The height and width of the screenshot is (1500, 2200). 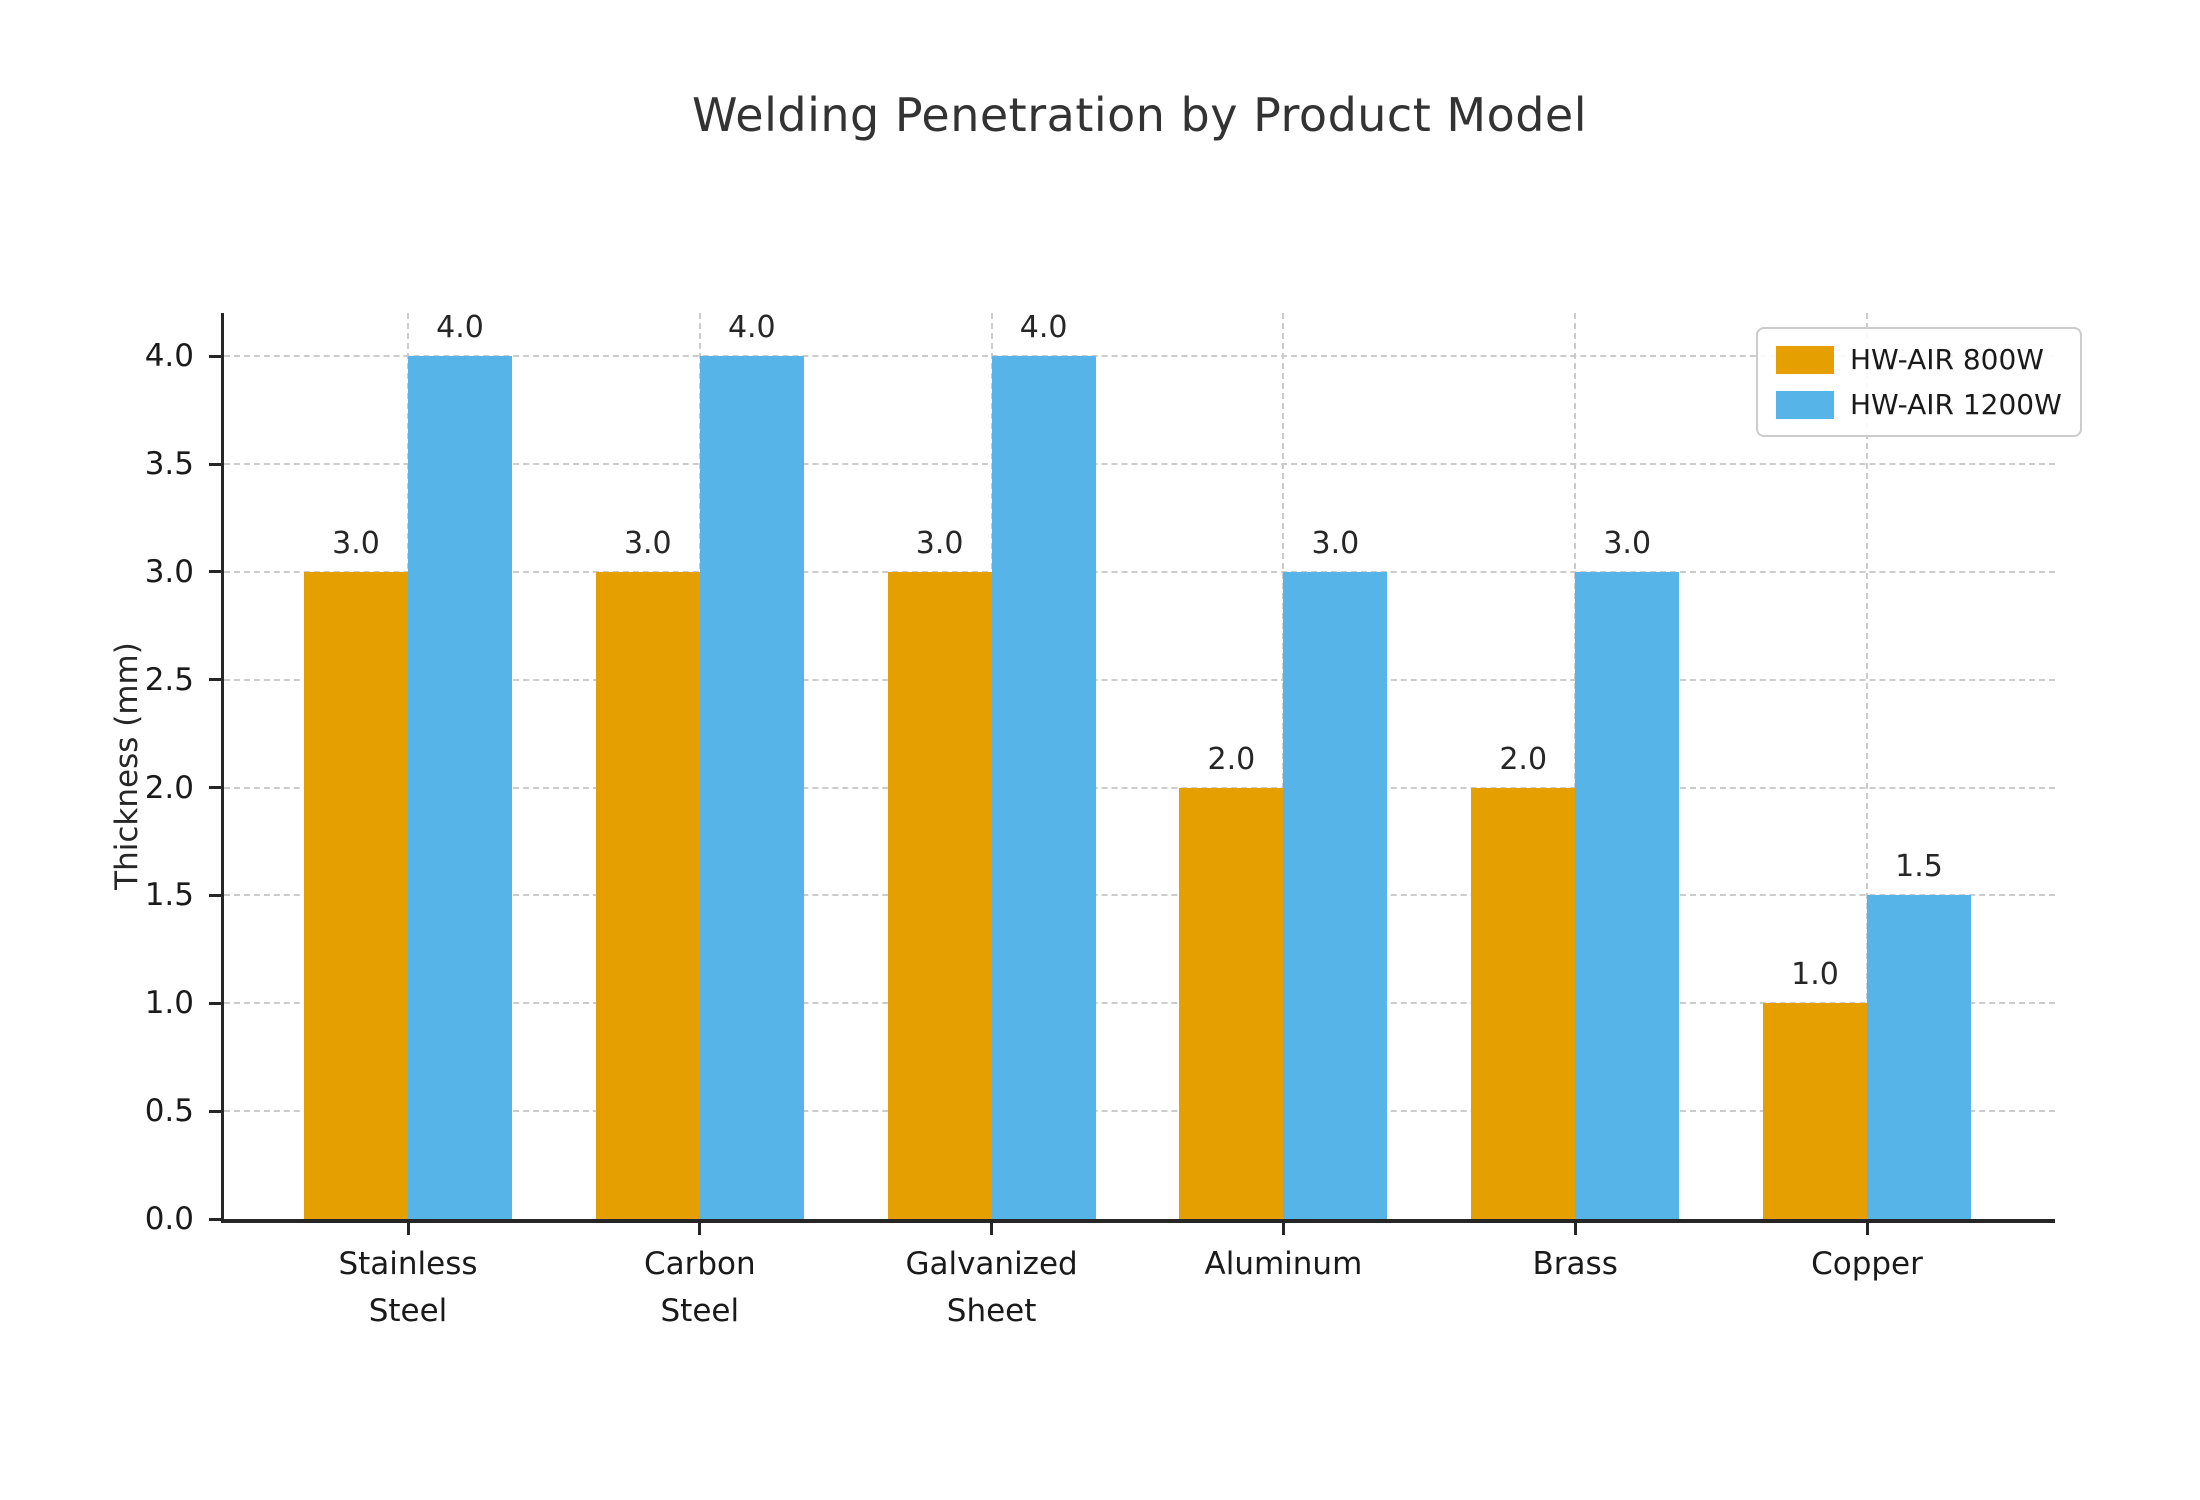 I want to click on y-tick-label: 4.0, so click(x=169, y=356).